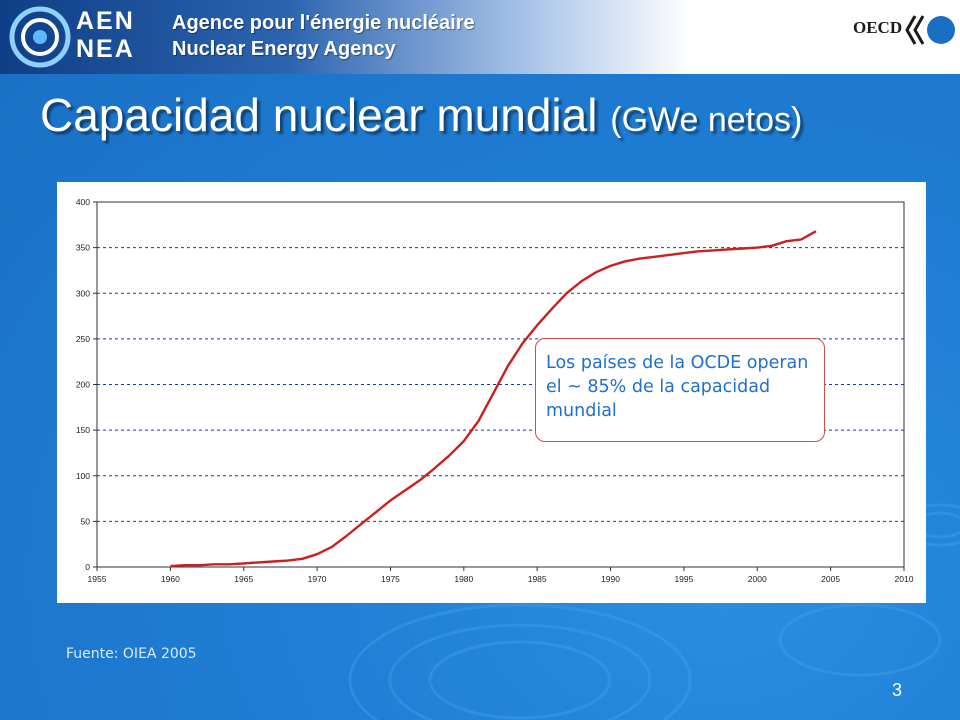 The image size is (960, 720). I want to click on oecd-label: OECD, so click(878, 27).